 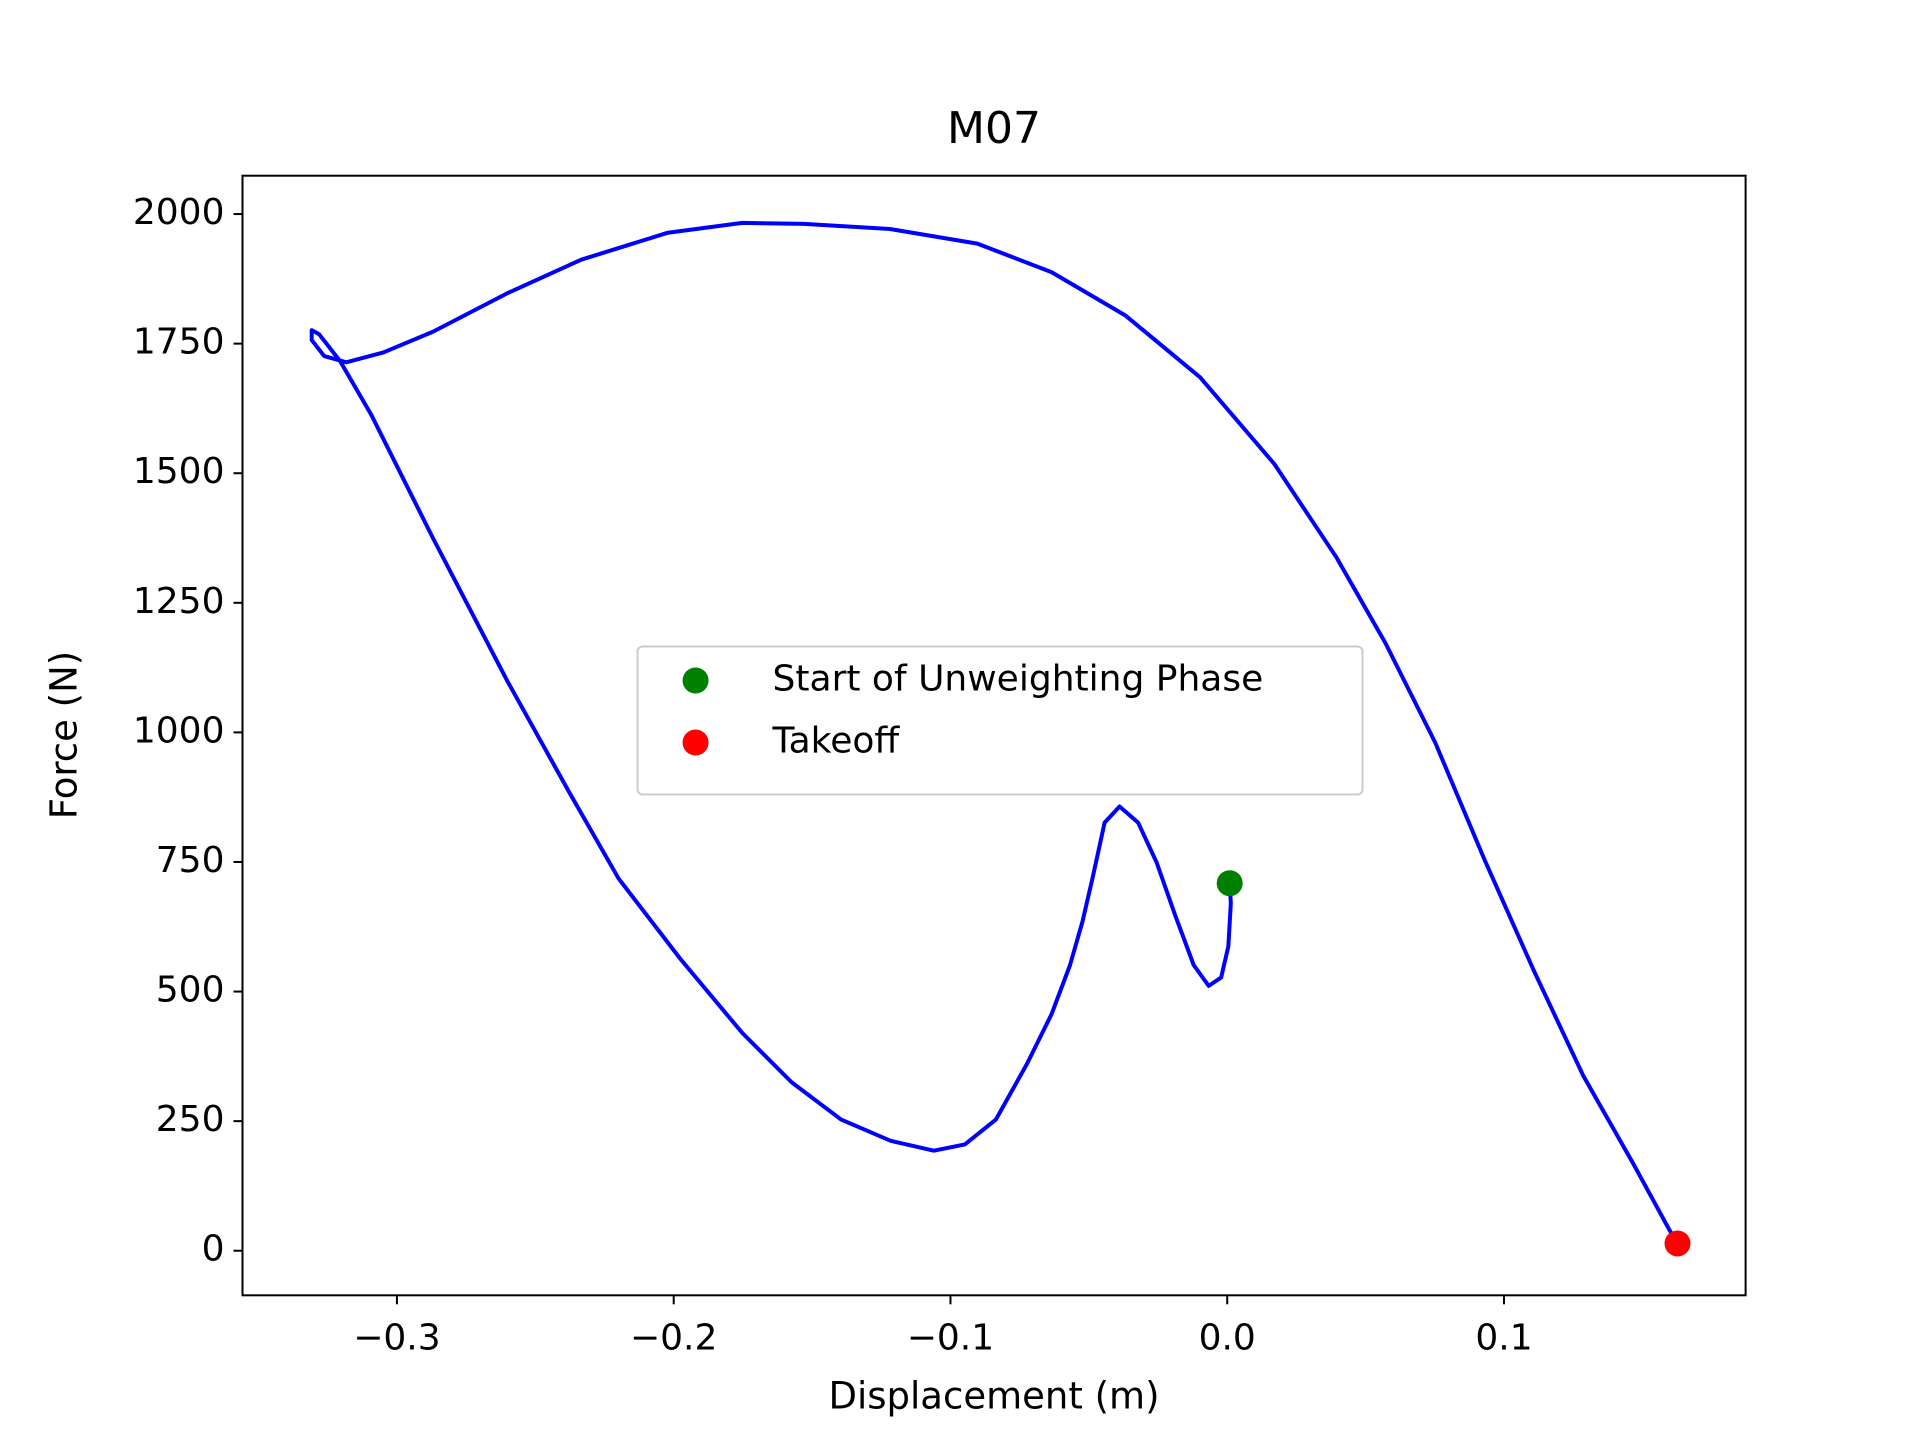 I want to click on y-tick-label: 1250, so click(x=179, y=601).